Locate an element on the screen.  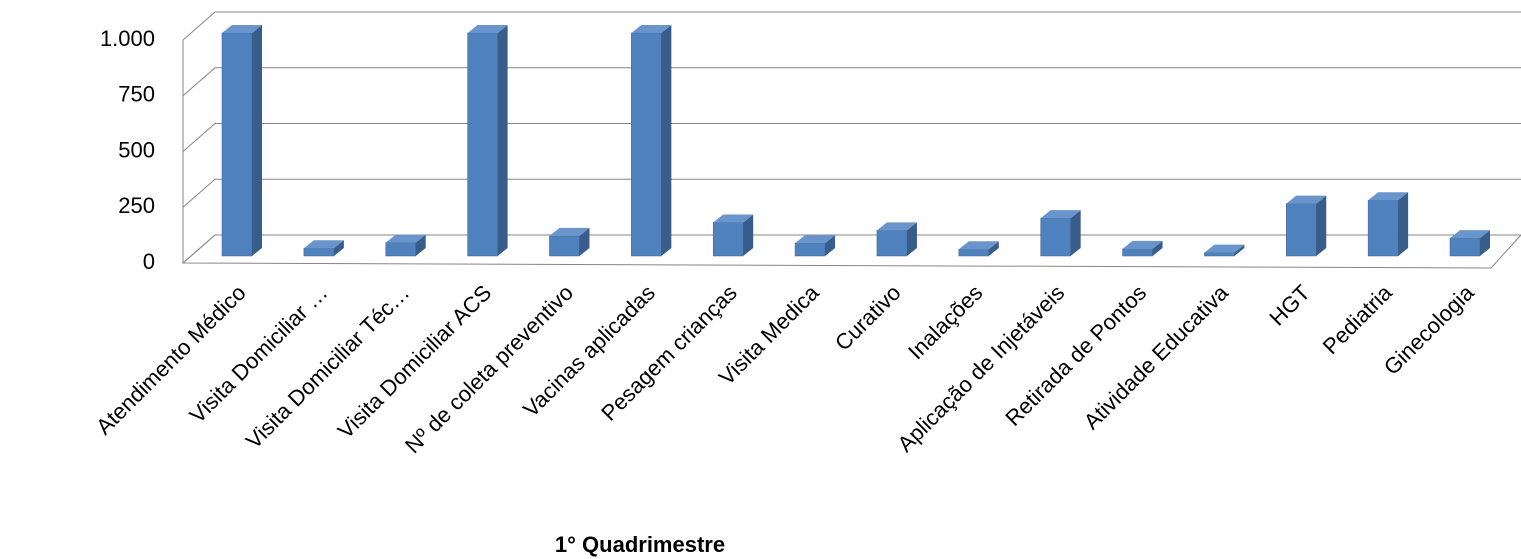
x-tick-label: Curativo is located at coordinates (868, 318).